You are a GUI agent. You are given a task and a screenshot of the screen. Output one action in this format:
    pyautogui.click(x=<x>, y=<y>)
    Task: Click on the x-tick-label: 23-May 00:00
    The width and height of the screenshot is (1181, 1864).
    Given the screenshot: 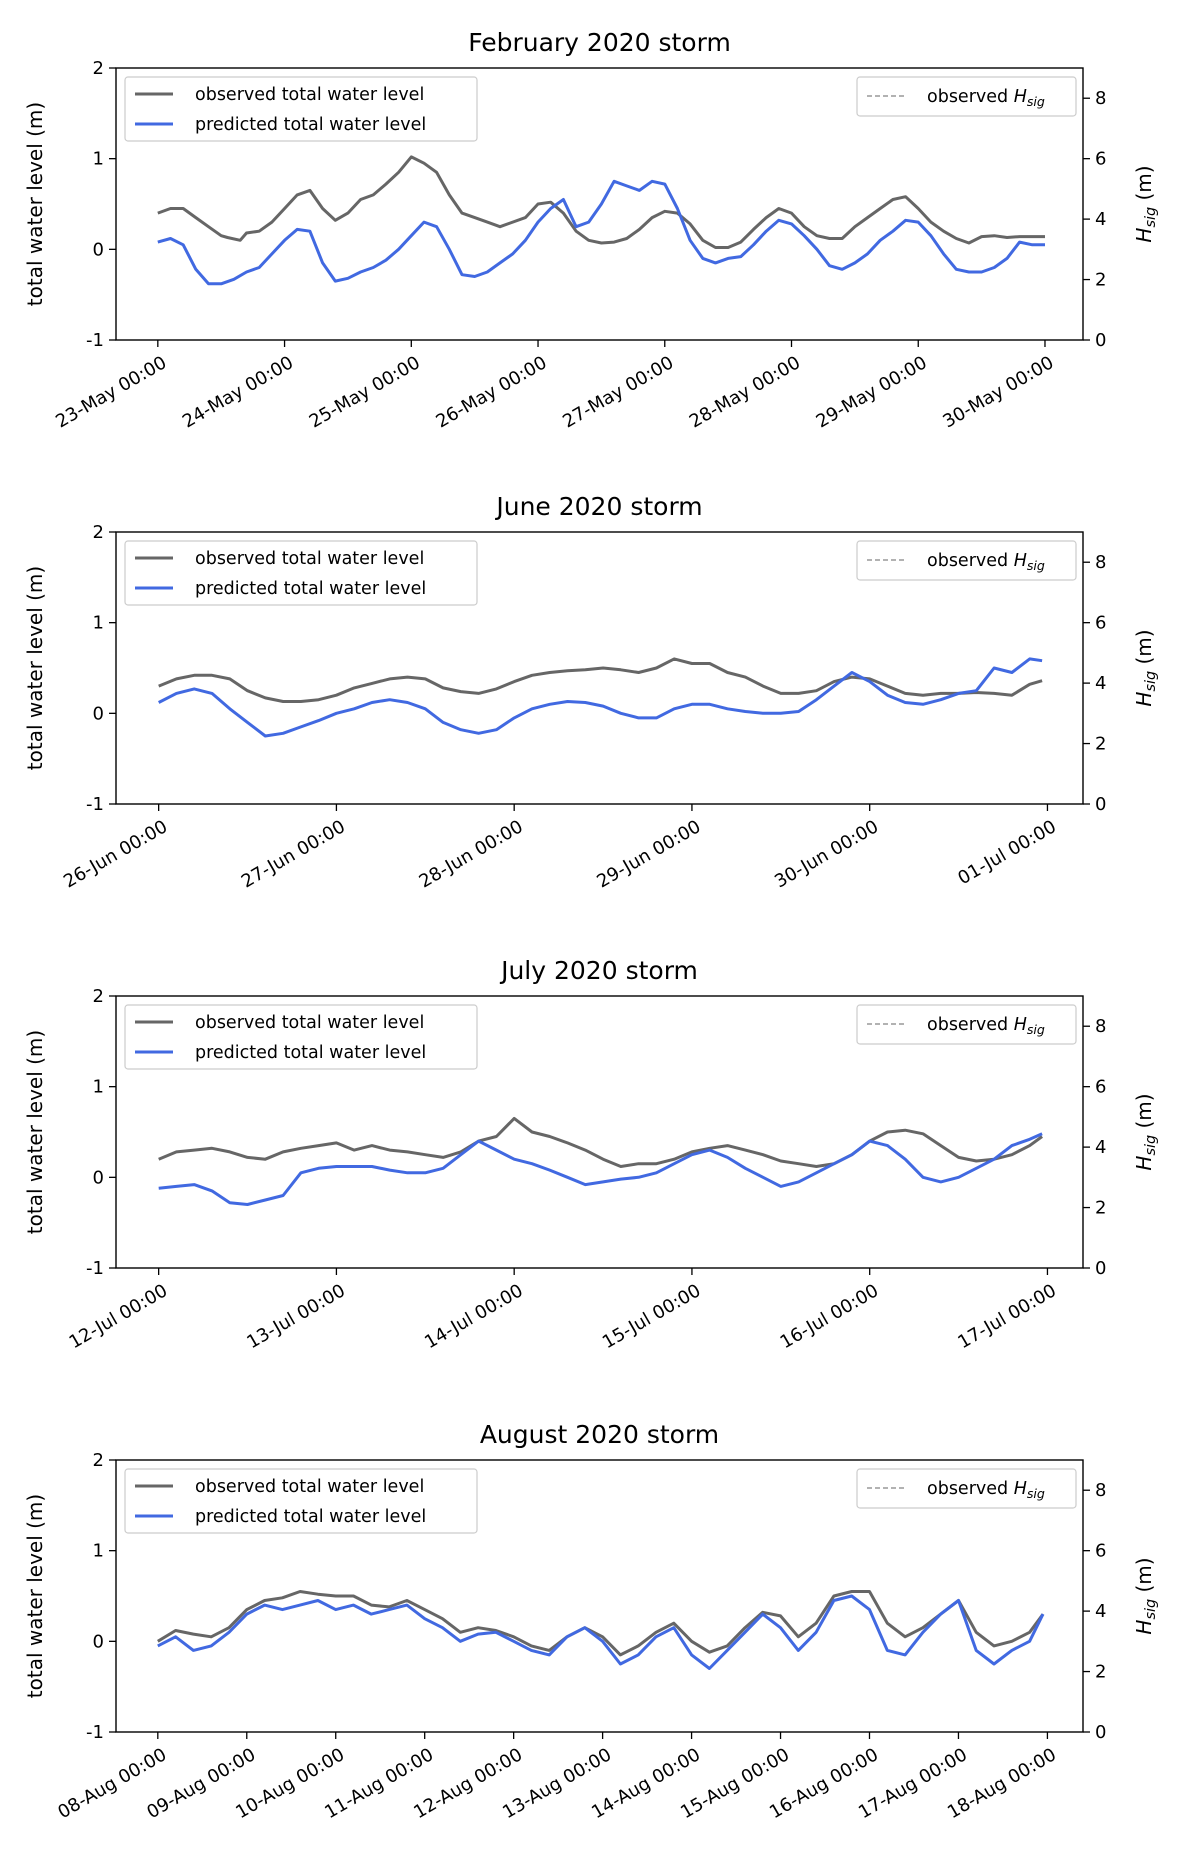 What is the action you would take?
    pyautogui.click(x=111, y=392)
    